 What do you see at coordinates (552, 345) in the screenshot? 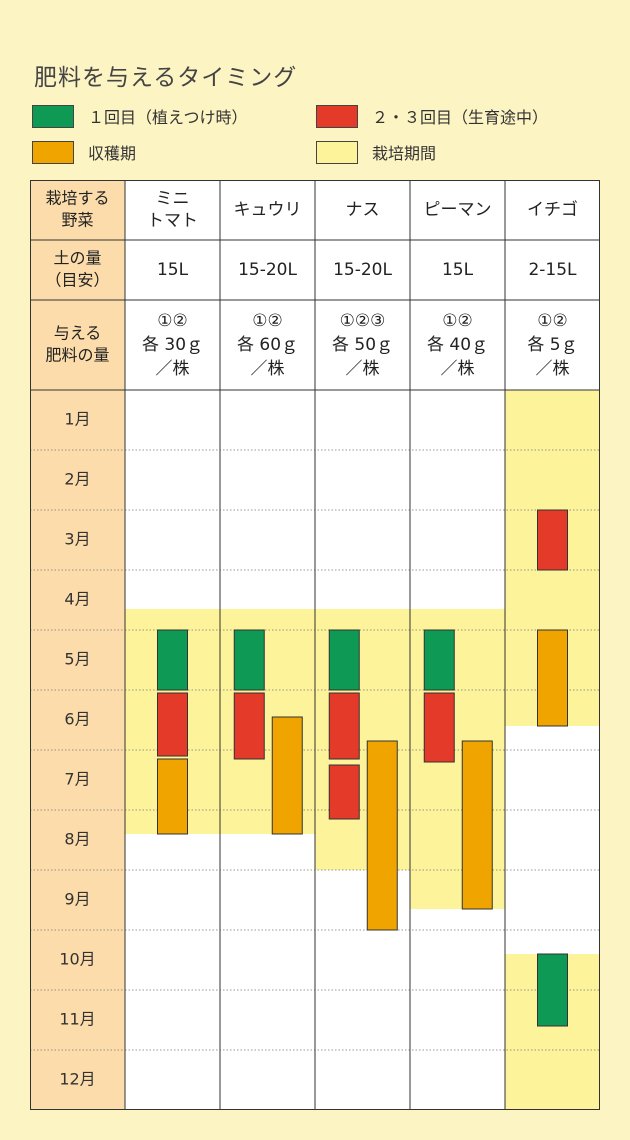
I see `fertilizer-amount-4-line-1: 各 5ｇ` at bounding box center [552, 345].